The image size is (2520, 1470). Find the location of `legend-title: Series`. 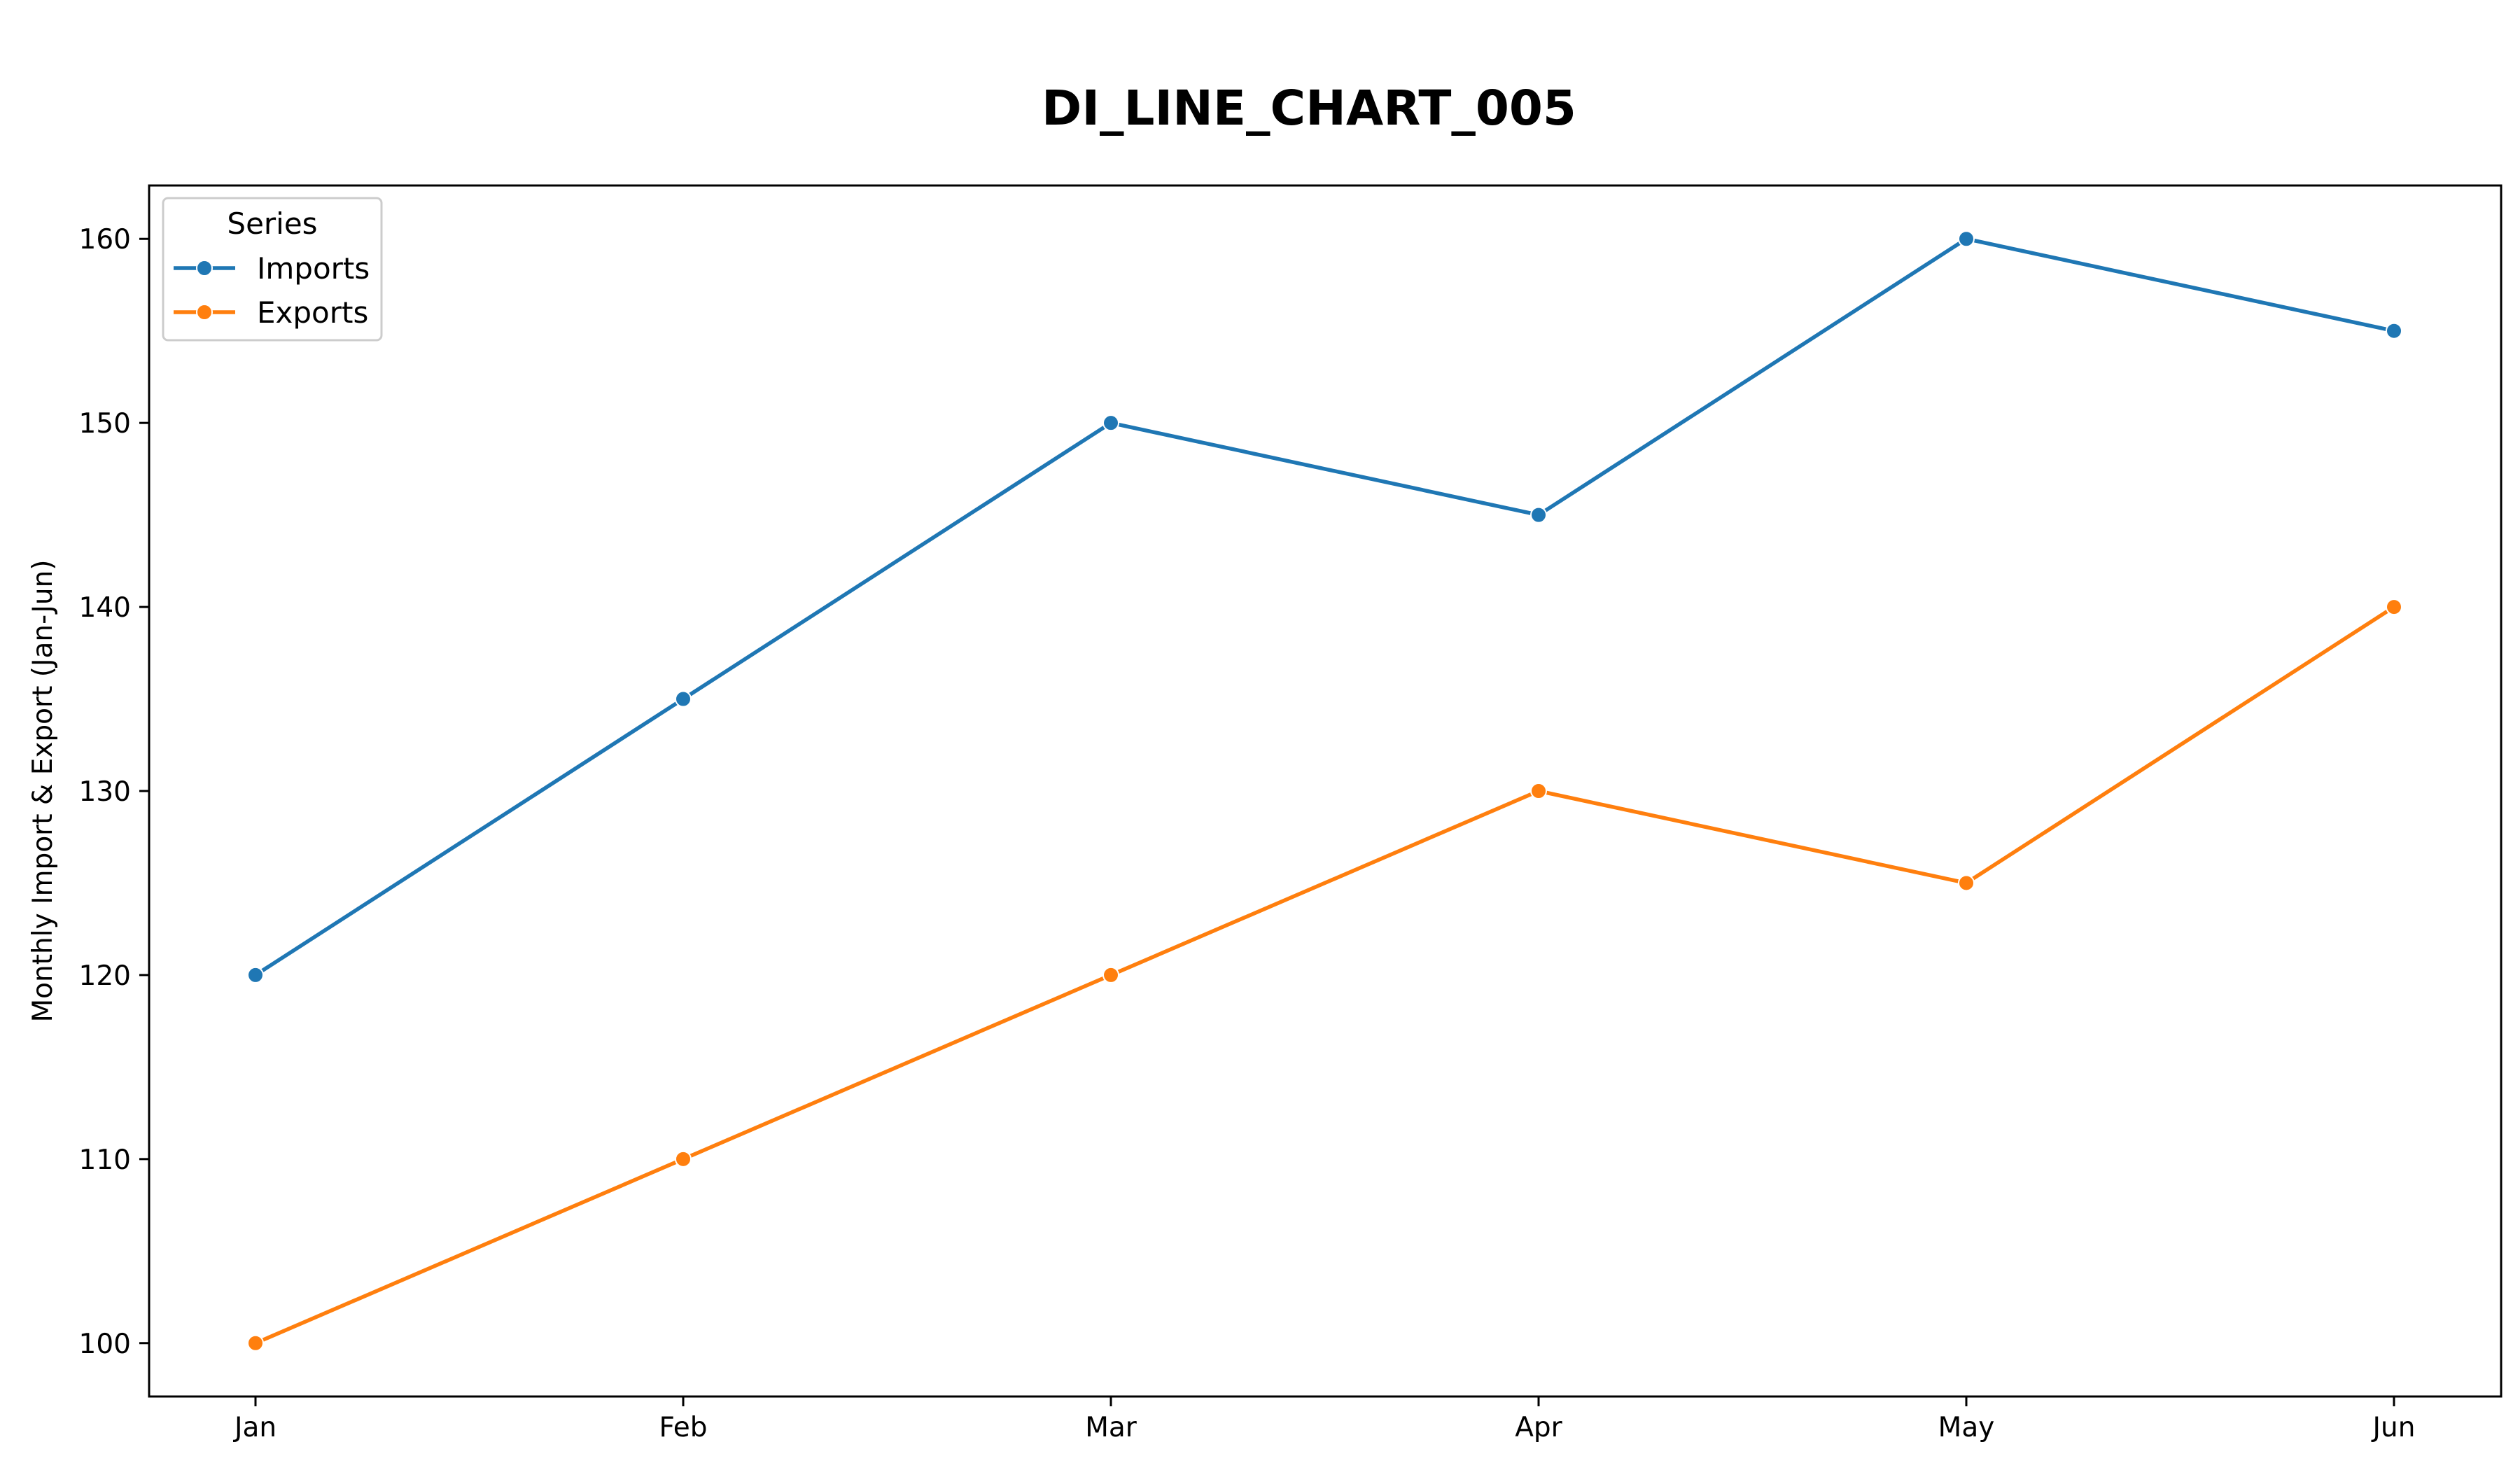

legend-title: Series is located at coordinates (272, 223).